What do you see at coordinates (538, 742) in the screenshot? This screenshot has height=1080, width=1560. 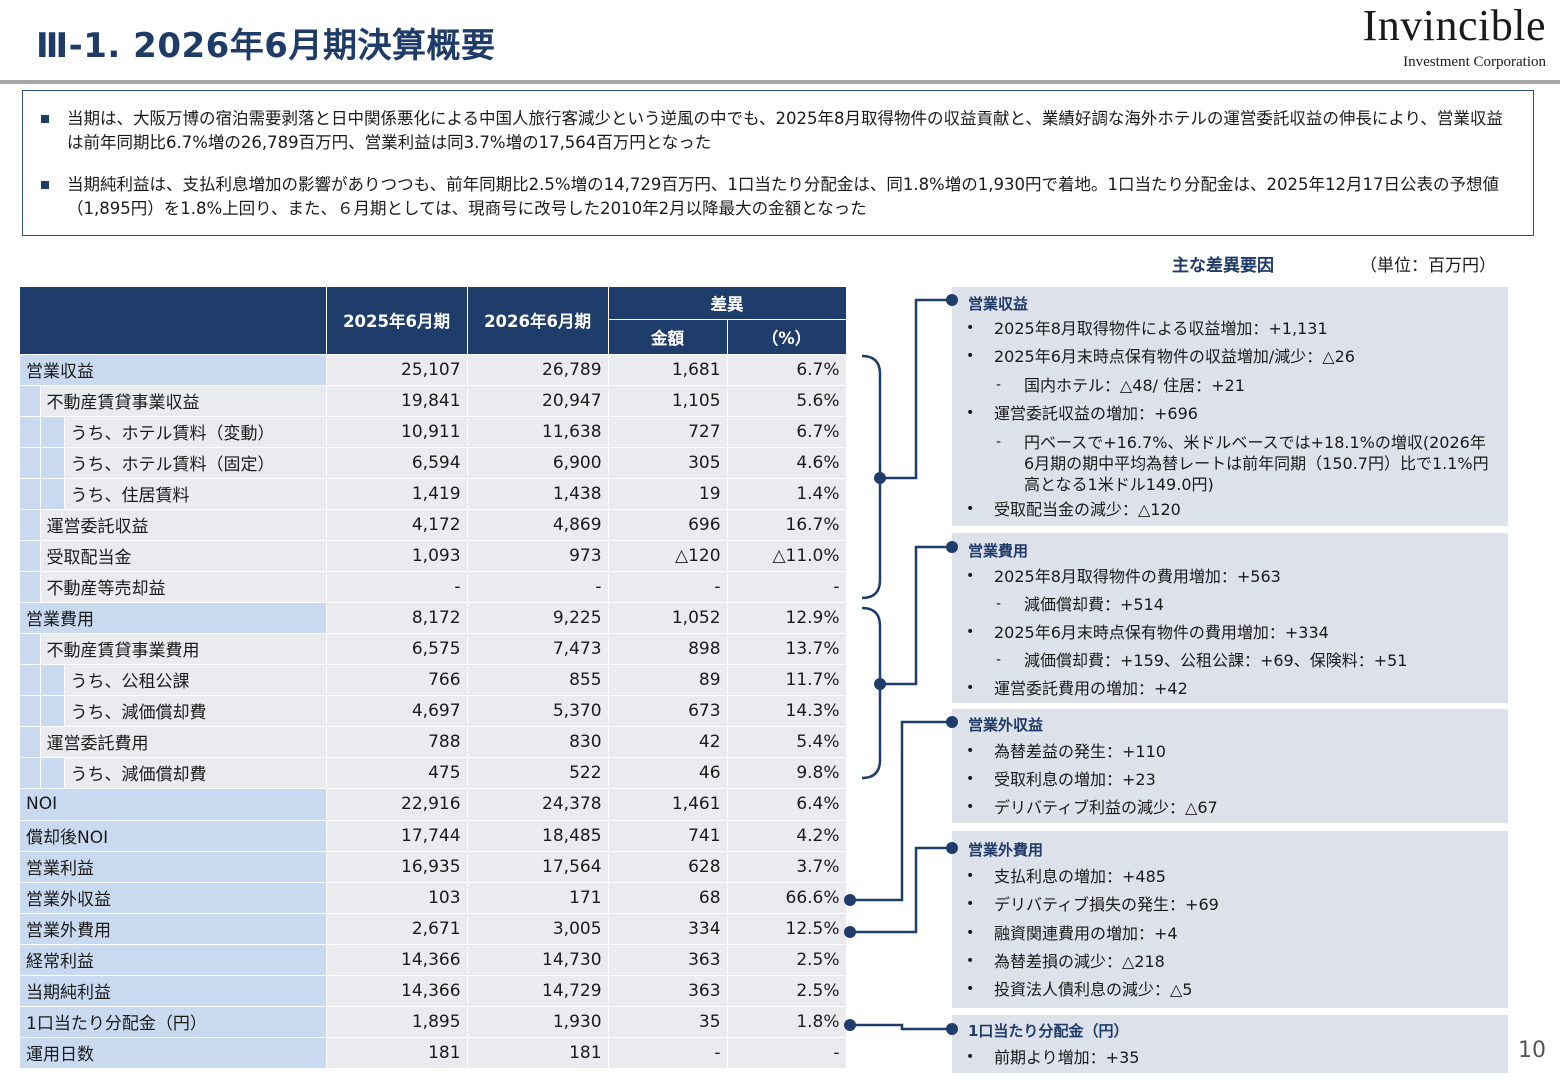 I see `cell-fy2026: 830` at bounding box center [538, 742].